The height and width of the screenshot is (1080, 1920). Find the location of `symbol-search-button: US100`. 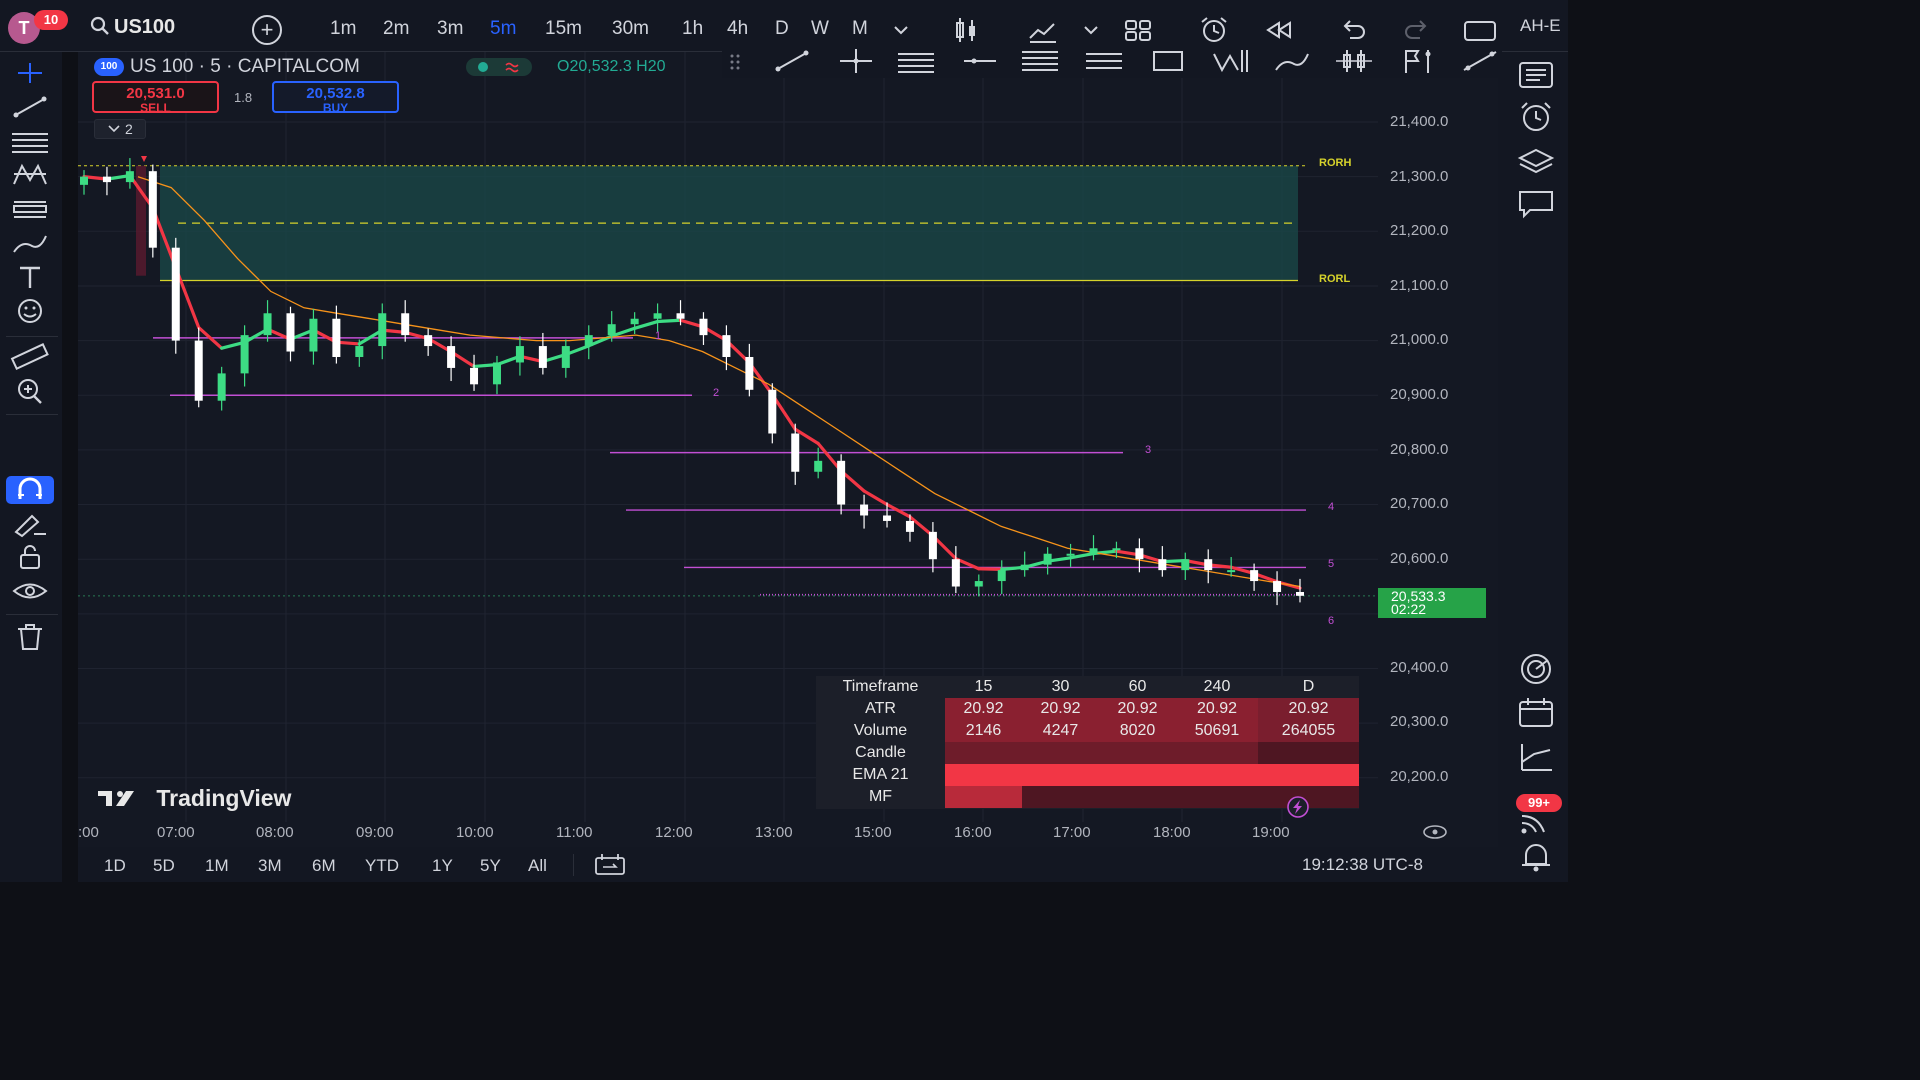

symbol-search-button: US100 is located at coordinates (132, 27).